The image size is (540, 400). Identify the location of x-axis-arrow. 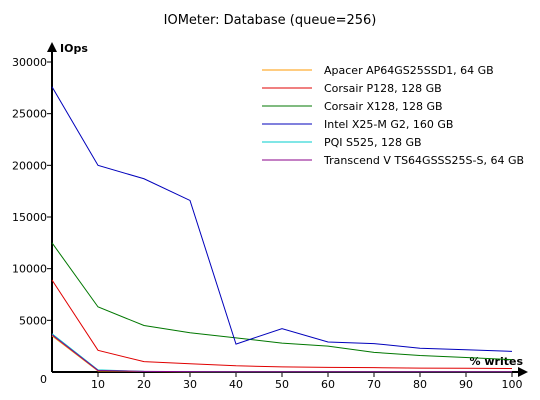
(523, 372).